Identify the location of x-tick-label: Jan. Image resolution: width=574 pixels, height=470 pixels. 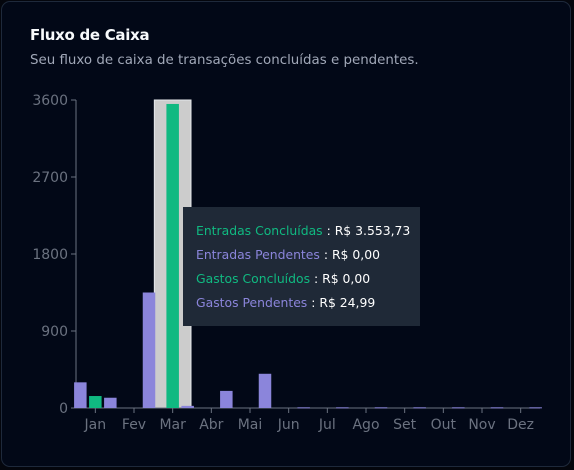
(95, 425).